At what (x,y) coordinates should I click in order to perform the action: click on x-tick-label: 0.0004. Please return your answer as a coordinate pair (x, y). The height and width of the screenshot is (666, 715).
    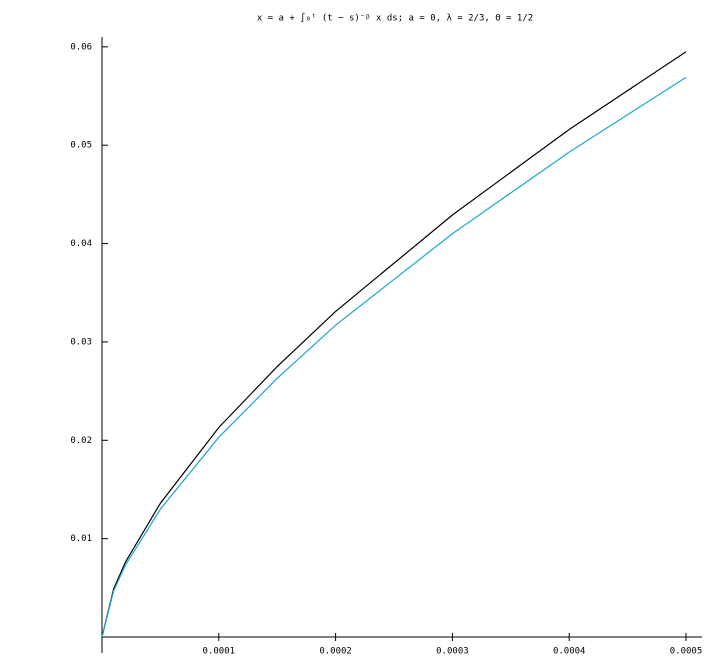
    Looking at the image, I should click on (569, 652).